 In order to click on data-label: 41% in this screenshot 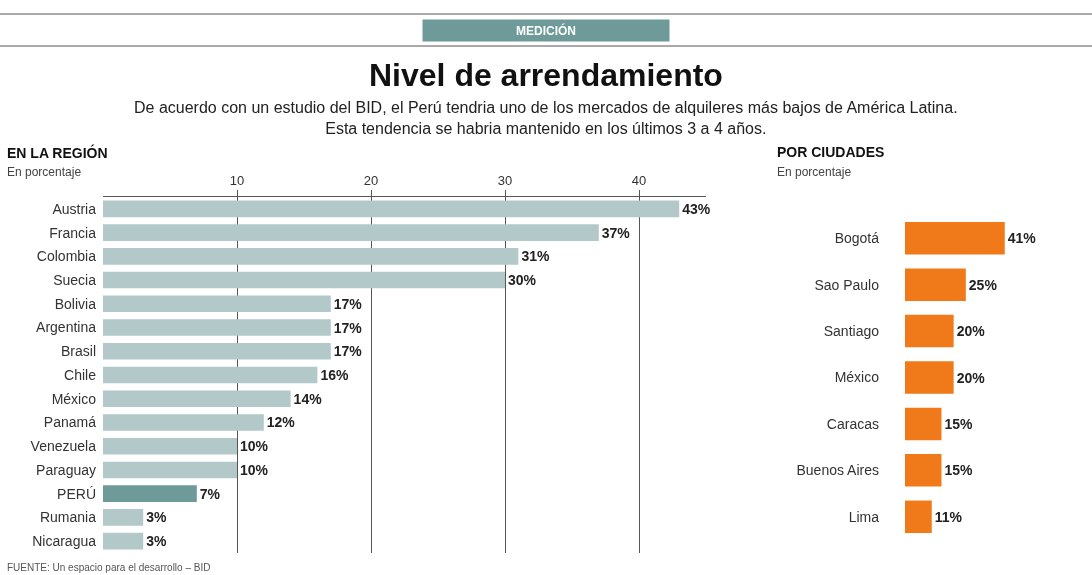, I will do `click(1022, 238)`.